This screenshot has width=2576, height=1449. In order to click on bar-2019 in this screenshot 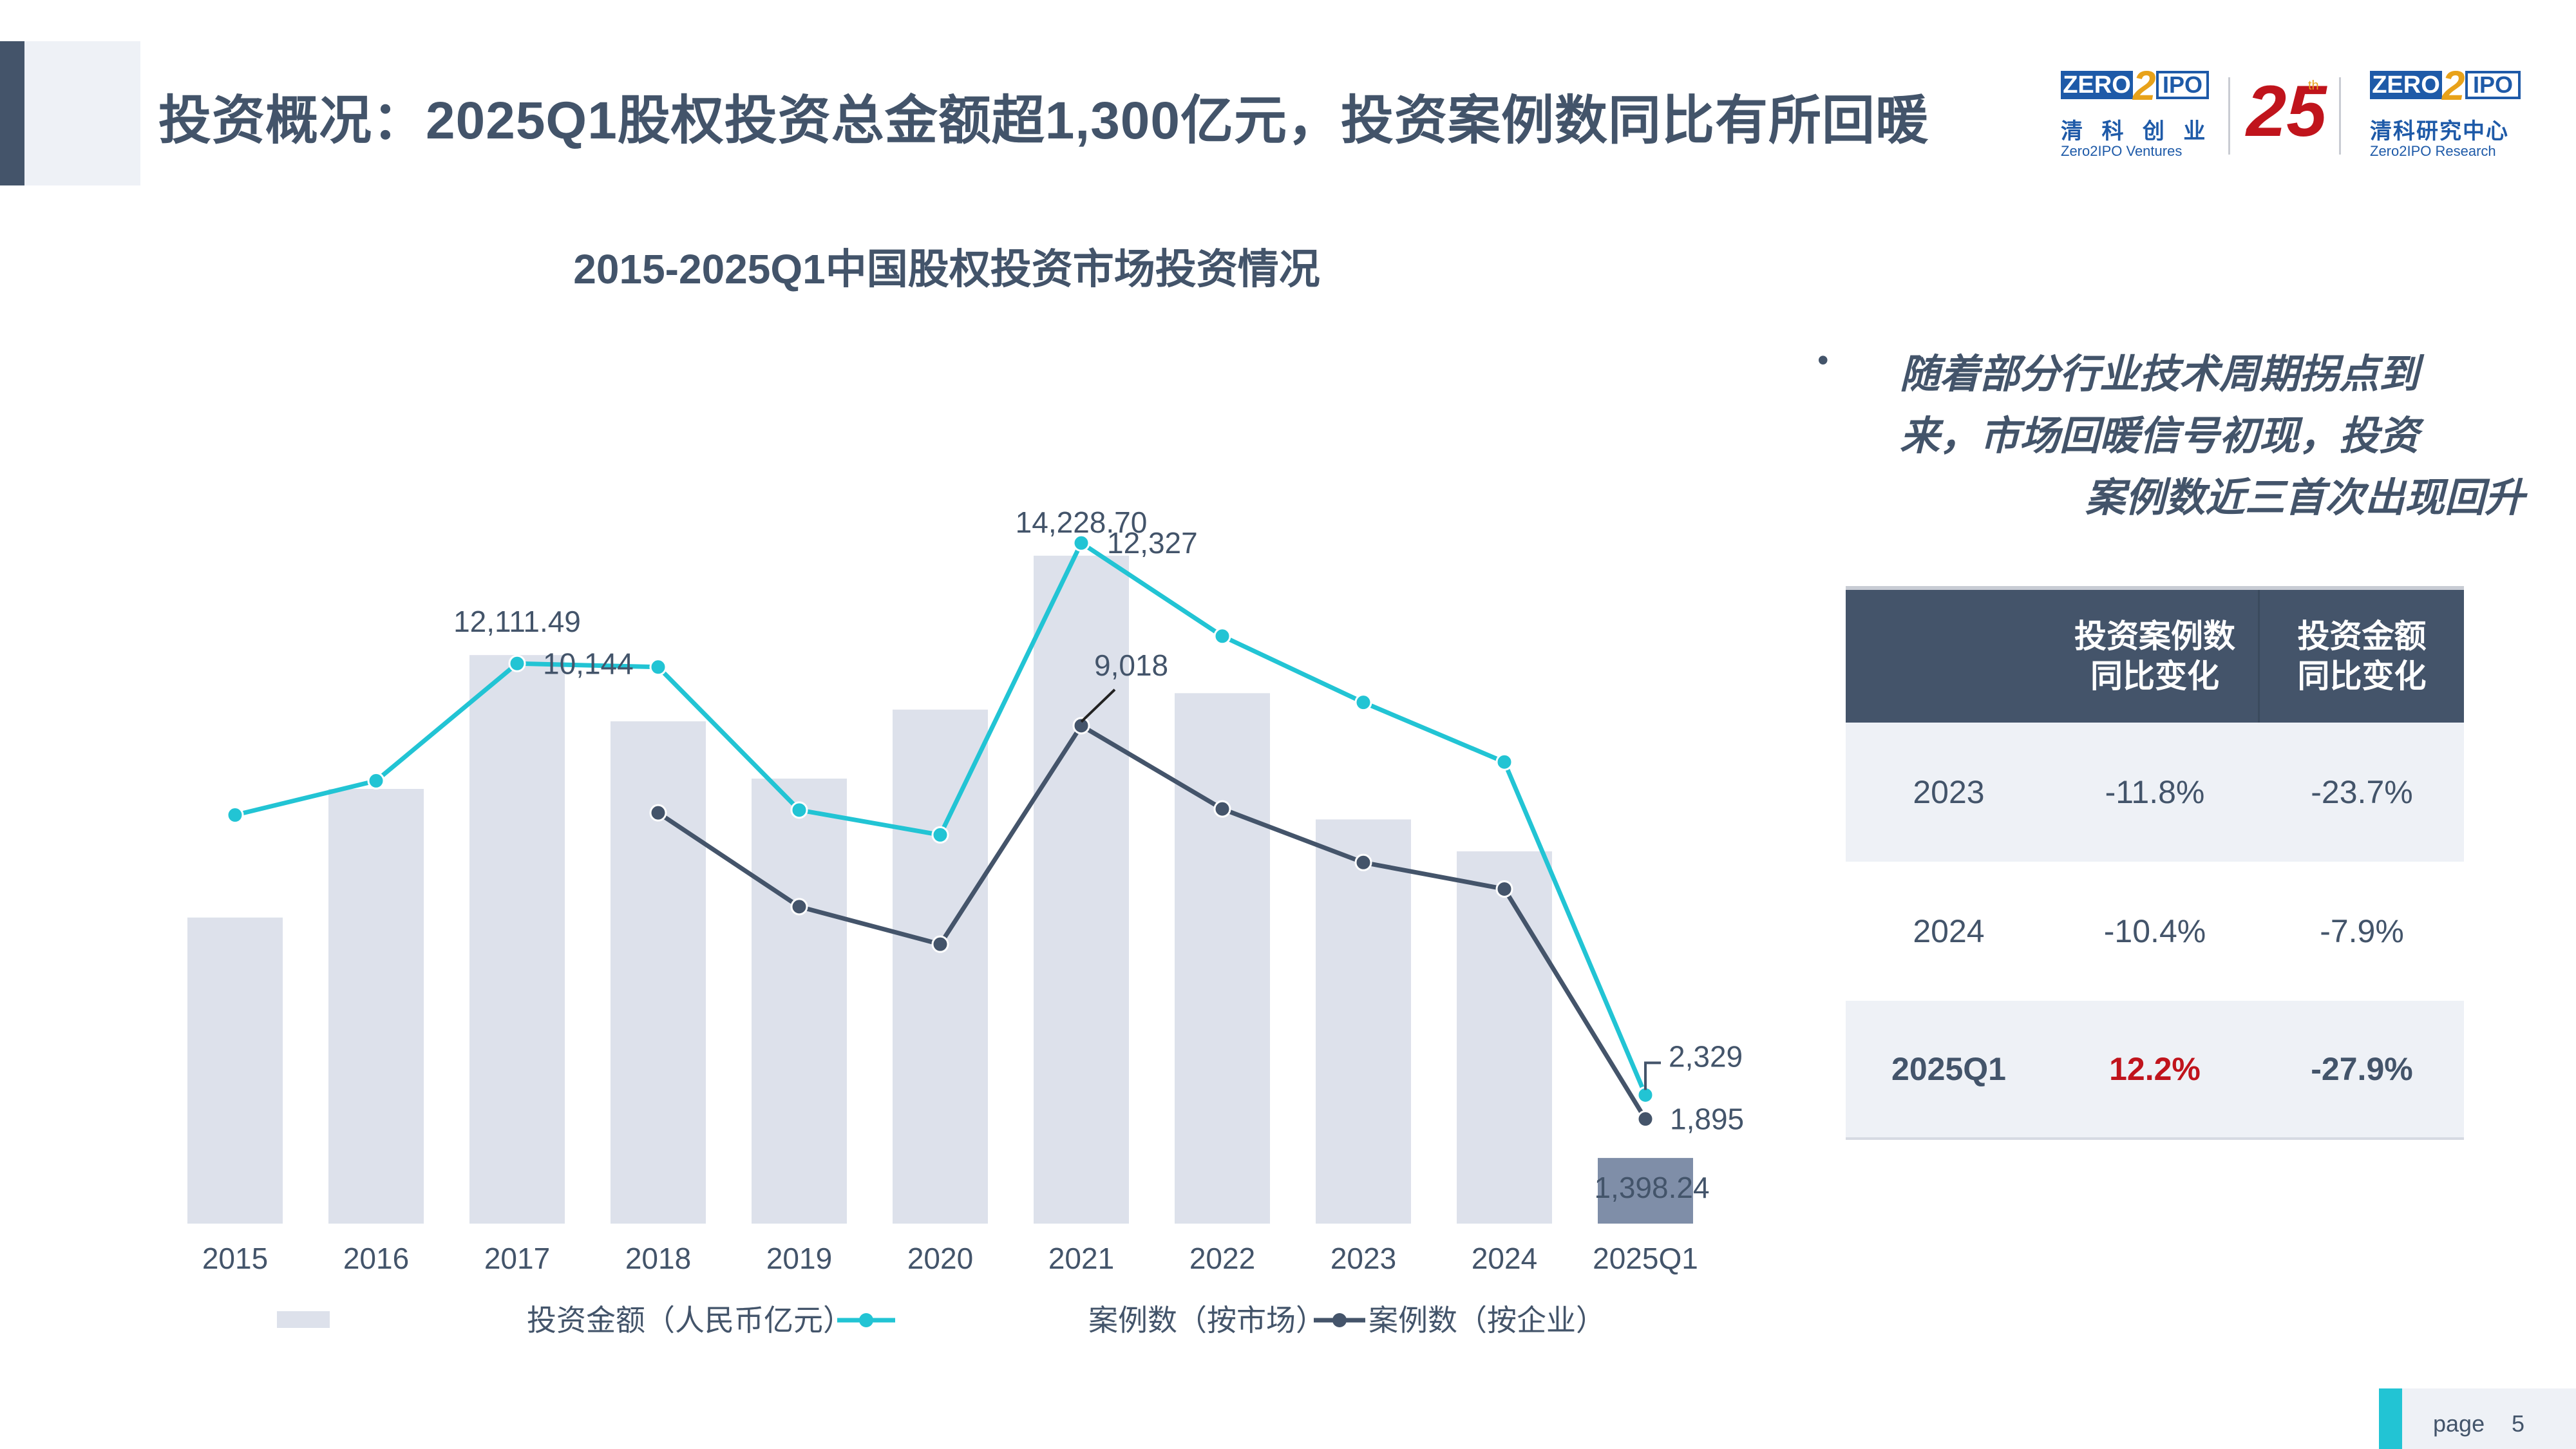, I will do `click(799, 1002)`.